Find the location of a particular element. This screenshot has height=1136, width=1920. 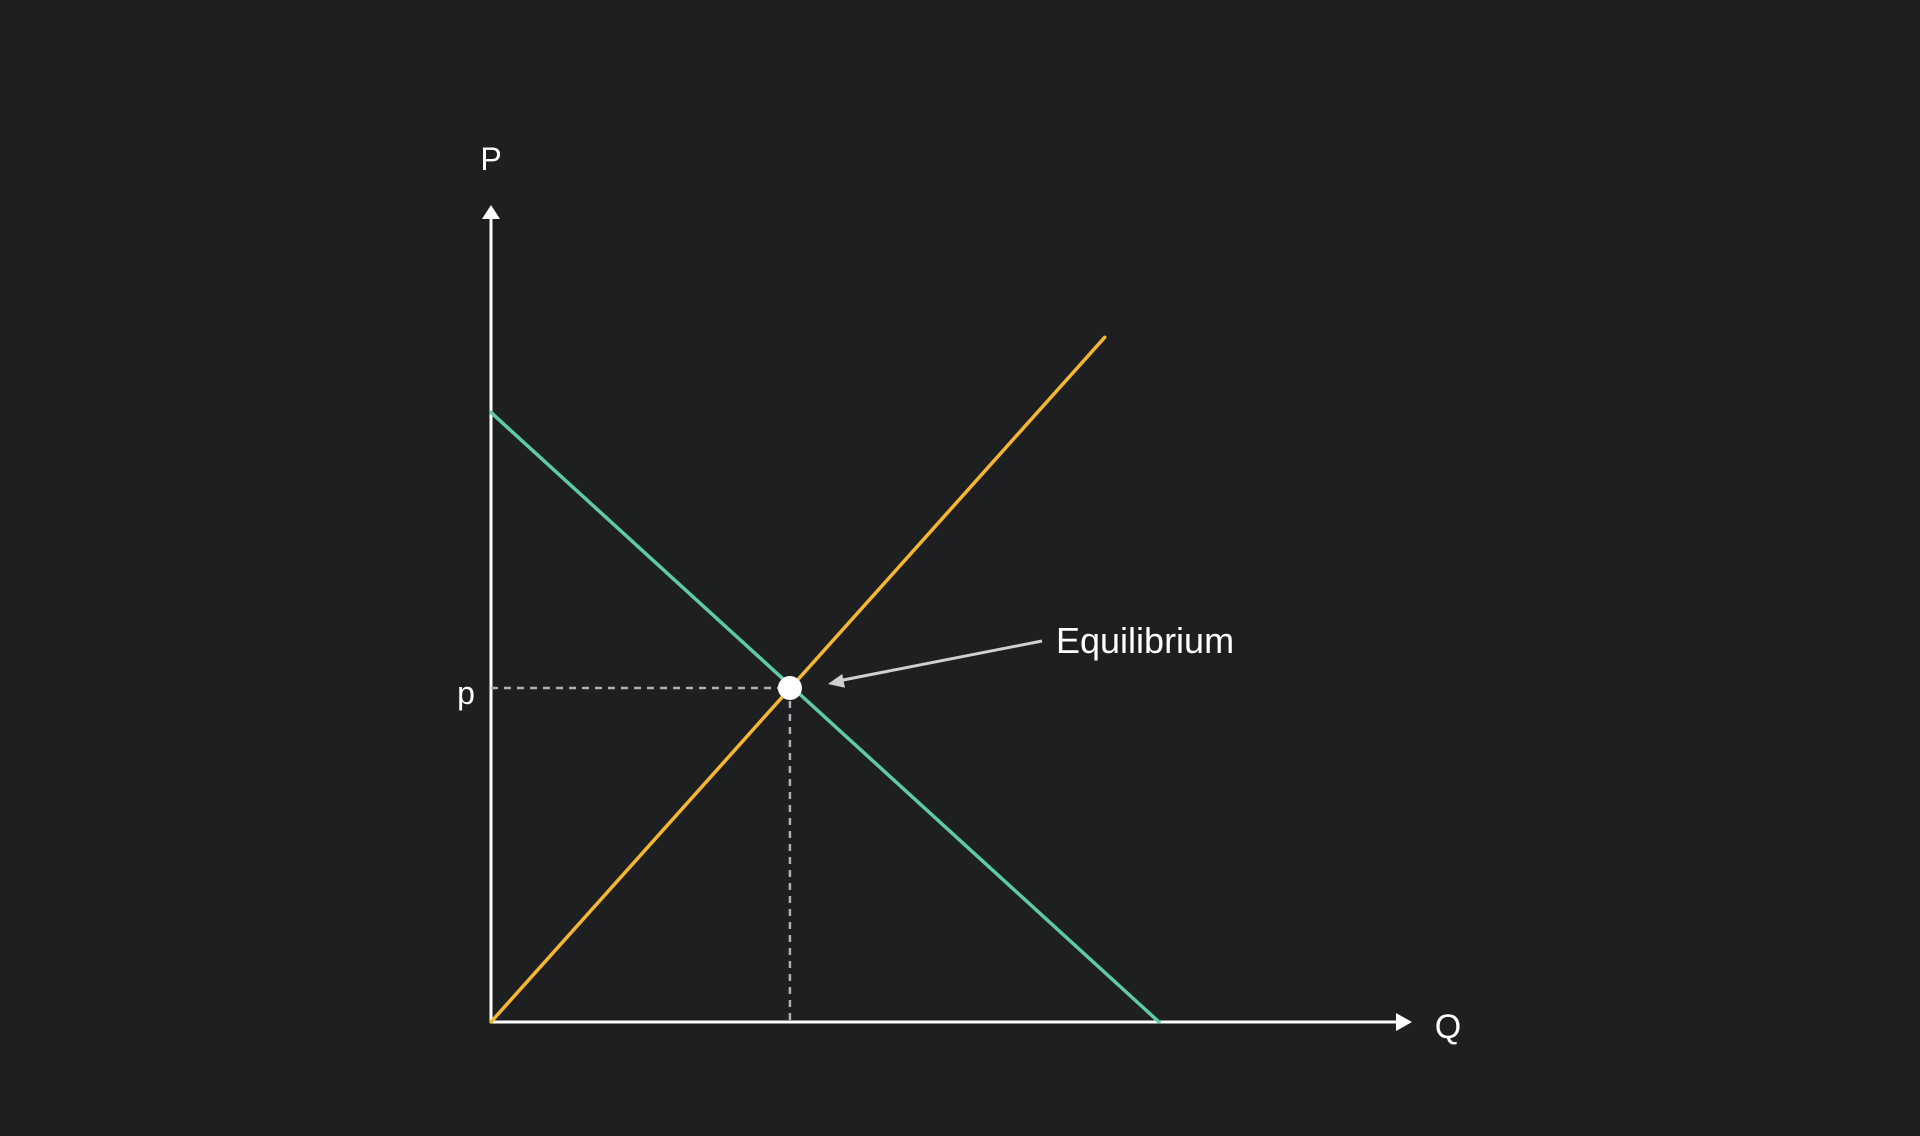

x-axis-arrowhead is located at coordinates (1404, 1022).